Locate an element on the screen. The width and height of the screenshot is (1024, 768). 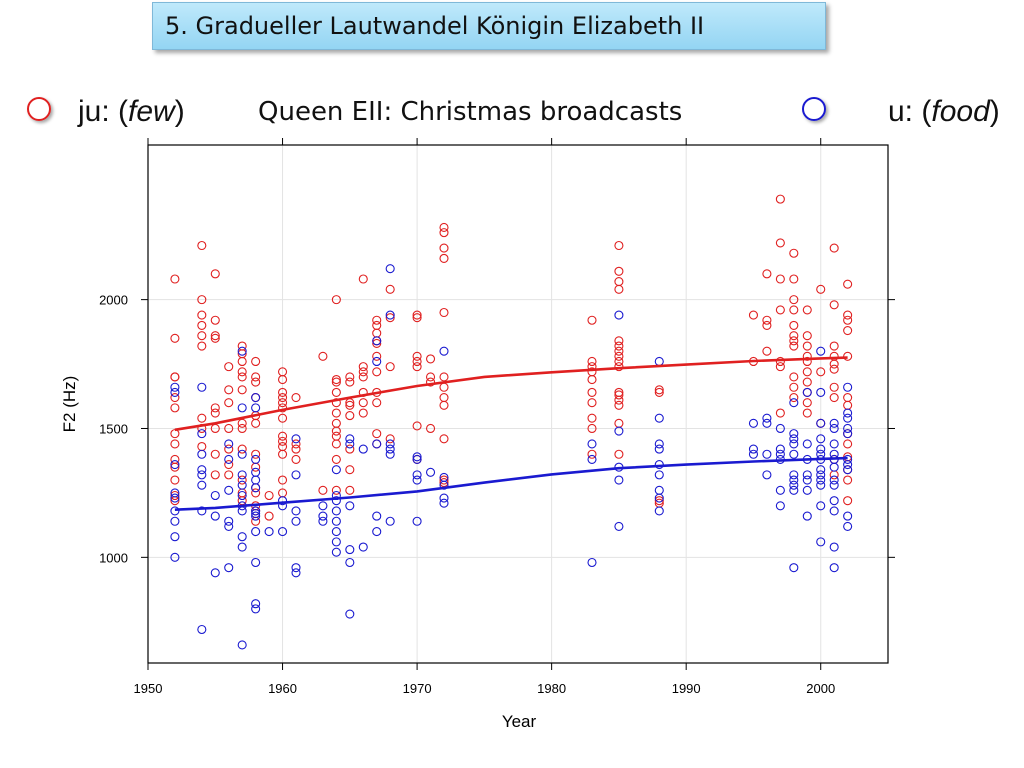
legend-food-suffix: ) is located at coordinates (994, 111).